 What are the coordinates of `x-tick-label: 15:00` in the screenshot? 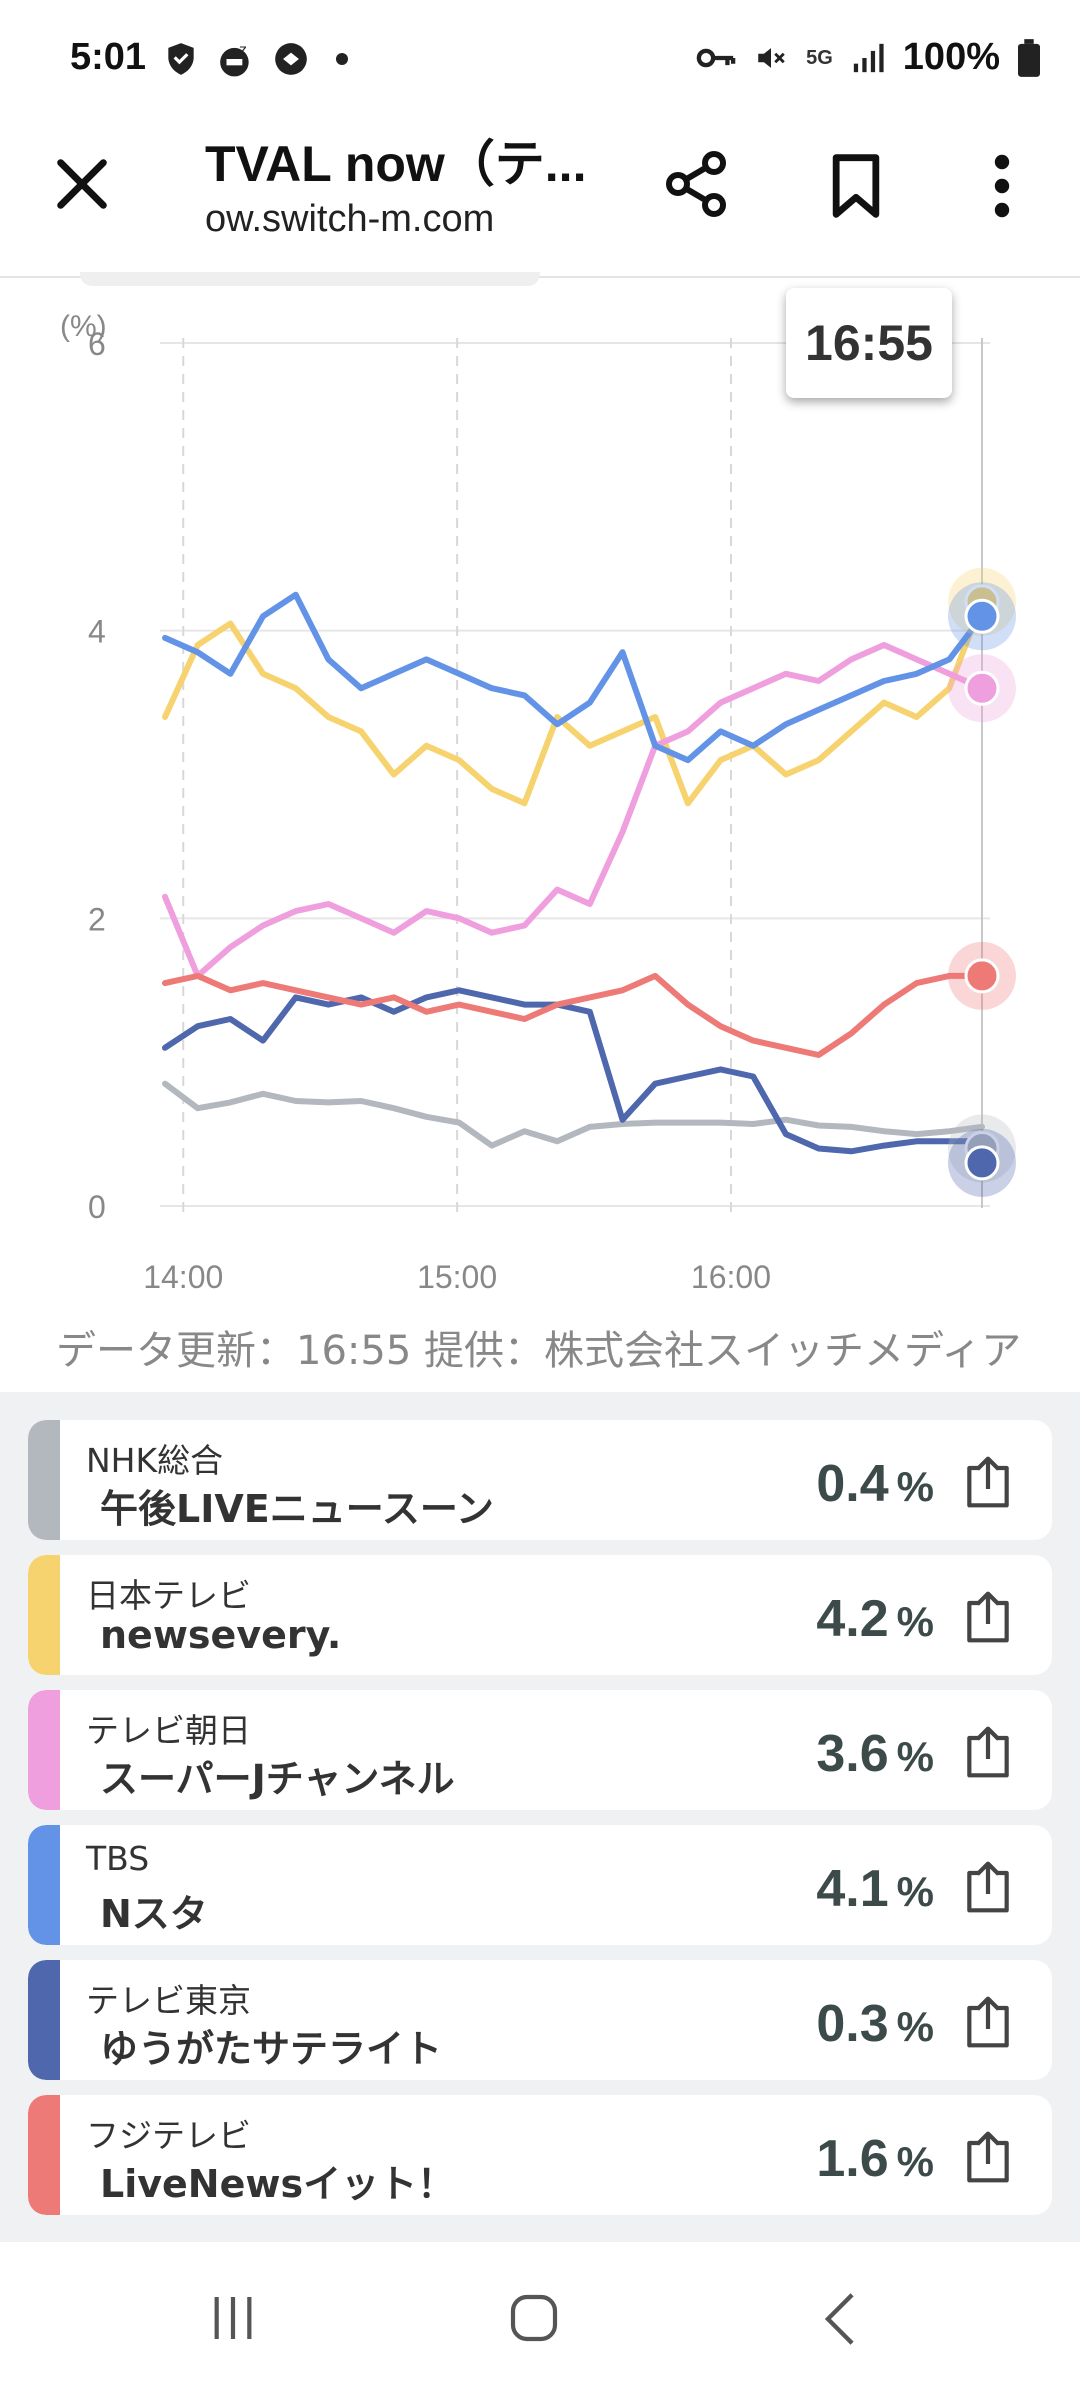 It's located at (457, 1277).